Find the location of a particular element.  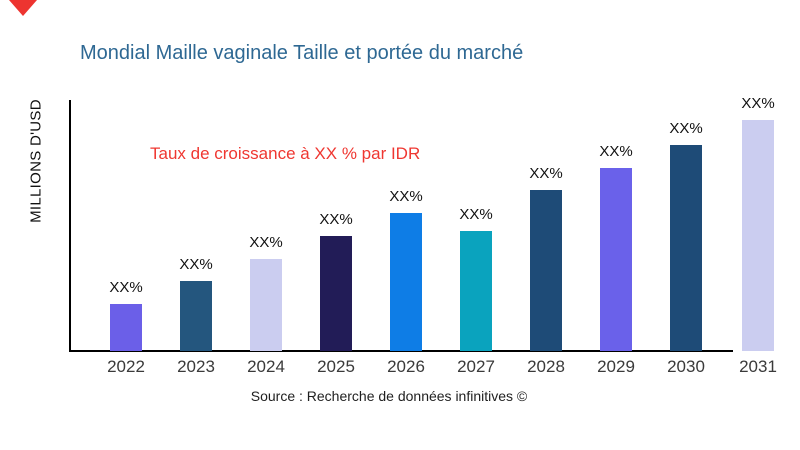

y-axis-label: MILLIONS D'USD is located at coordinates (36, 161).